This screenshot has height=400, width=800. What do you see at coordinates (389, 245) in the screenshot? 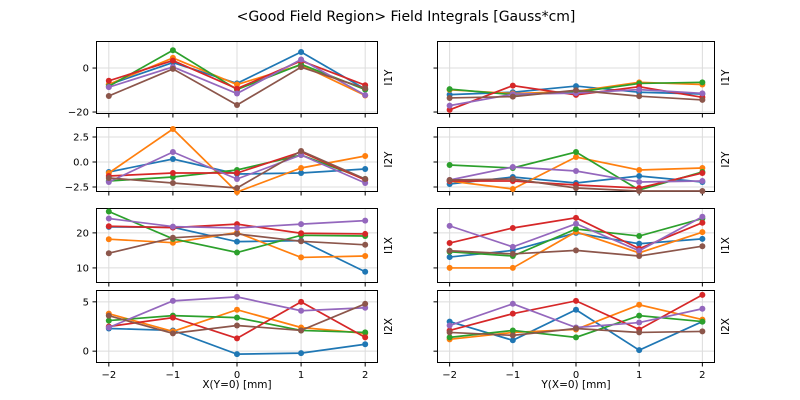
I see `row-label-i1x-vs-x: I1X` at bounding box center [389, 245].